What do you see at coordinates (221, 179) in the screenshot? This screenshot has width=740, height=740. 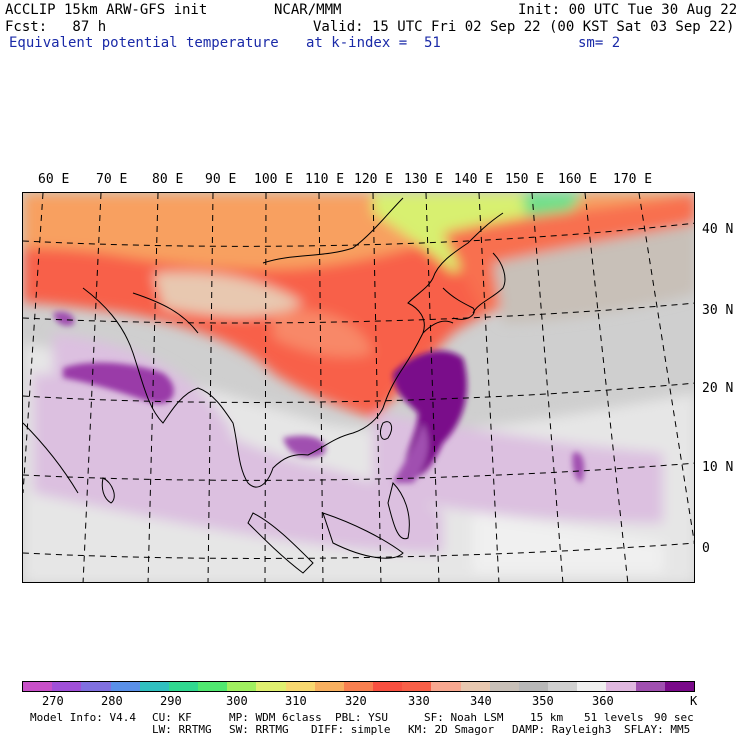 I see `lon-label: 90 E` at bounding box center [221, 179].